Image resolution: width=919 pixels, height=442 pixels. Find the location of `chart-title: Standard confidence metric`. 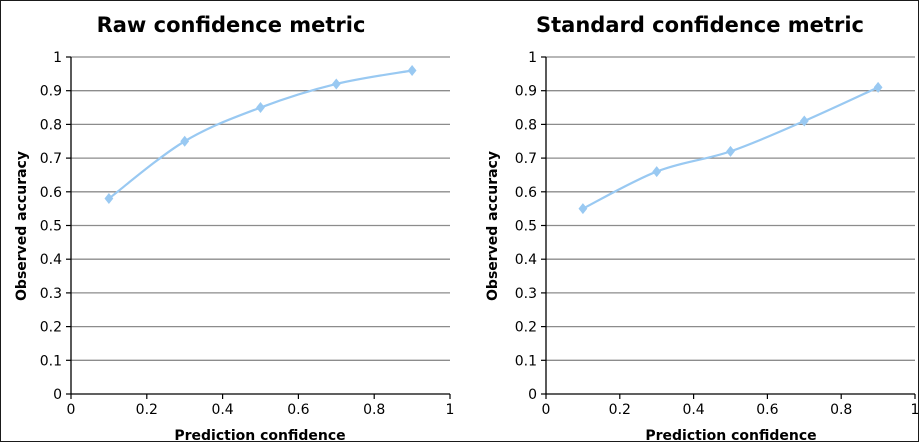

chart-title: Standard confidence metric is located at coordinates (700, 25).